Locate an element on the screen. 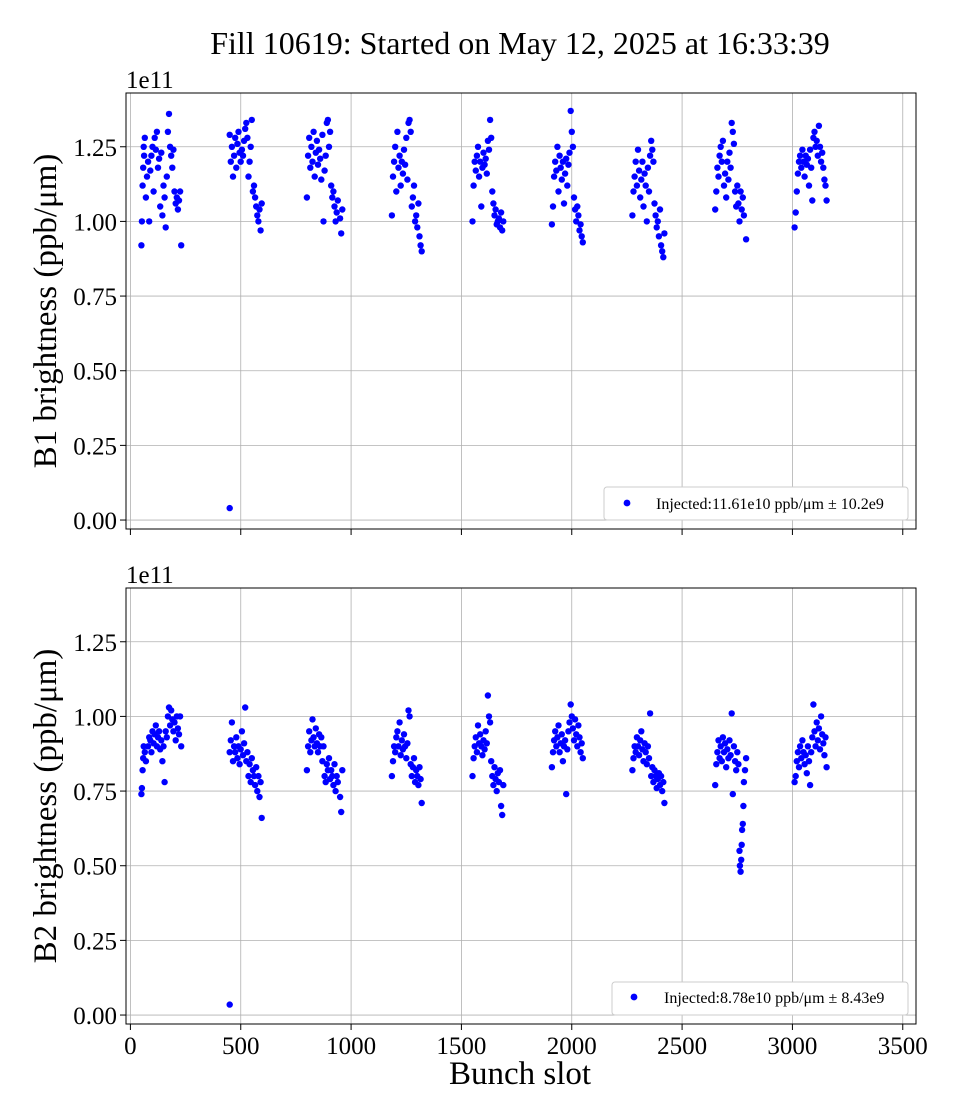 Image resolution: width=960 pixels, height=1120 pixels. b2-y-tick-label: 0.75 is located at coordinates (95, 792).